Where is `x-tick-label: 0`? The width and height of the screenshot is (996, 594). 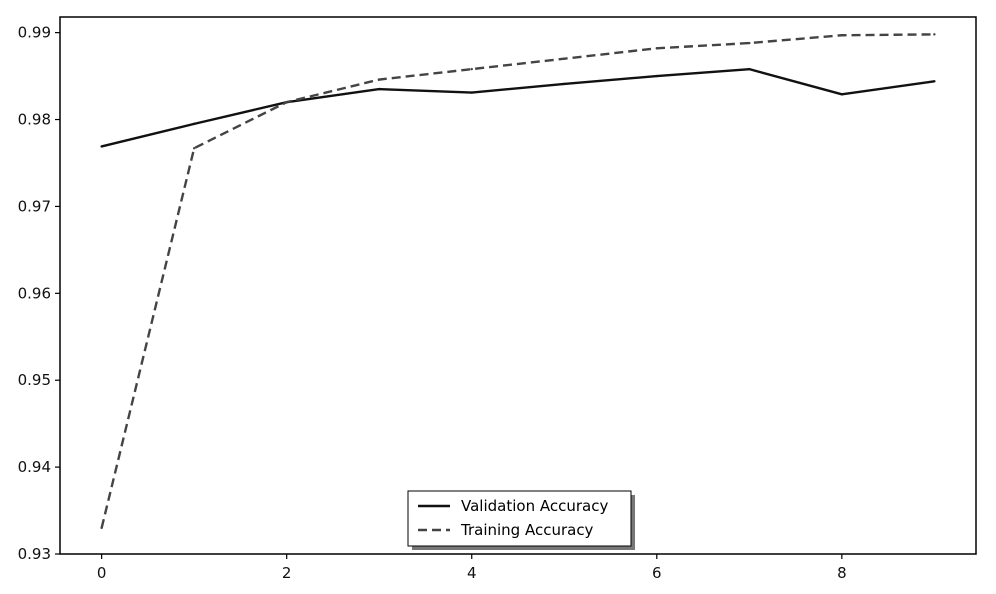
x-tick-label: 0 is located at coordinates (102, 573).